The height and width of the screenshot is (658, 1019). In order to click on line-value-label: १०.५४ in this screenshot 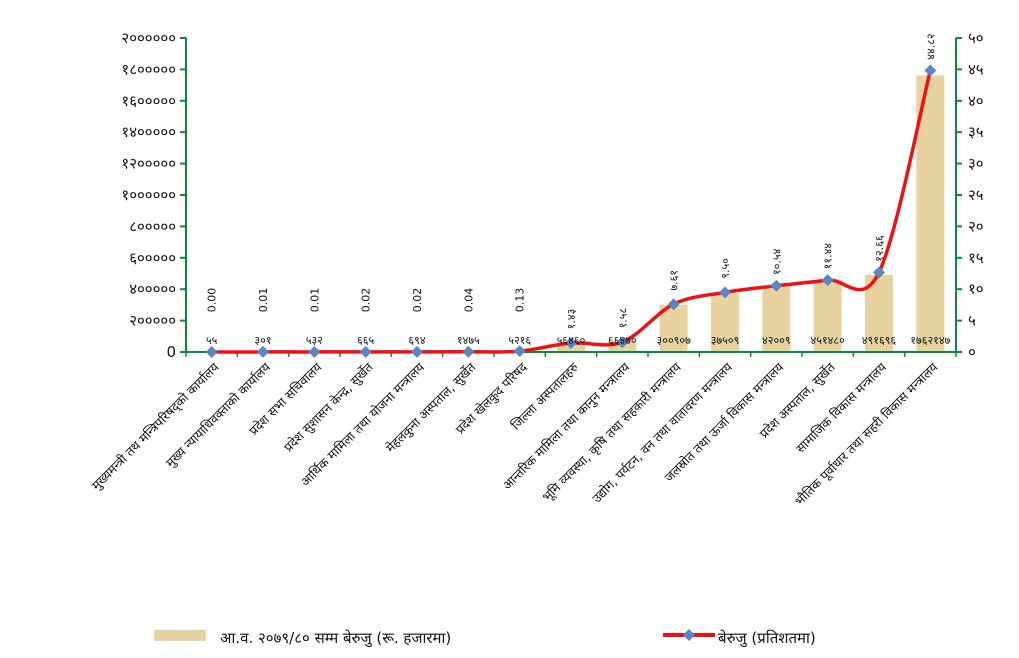, I will do `click(776, 261)`.